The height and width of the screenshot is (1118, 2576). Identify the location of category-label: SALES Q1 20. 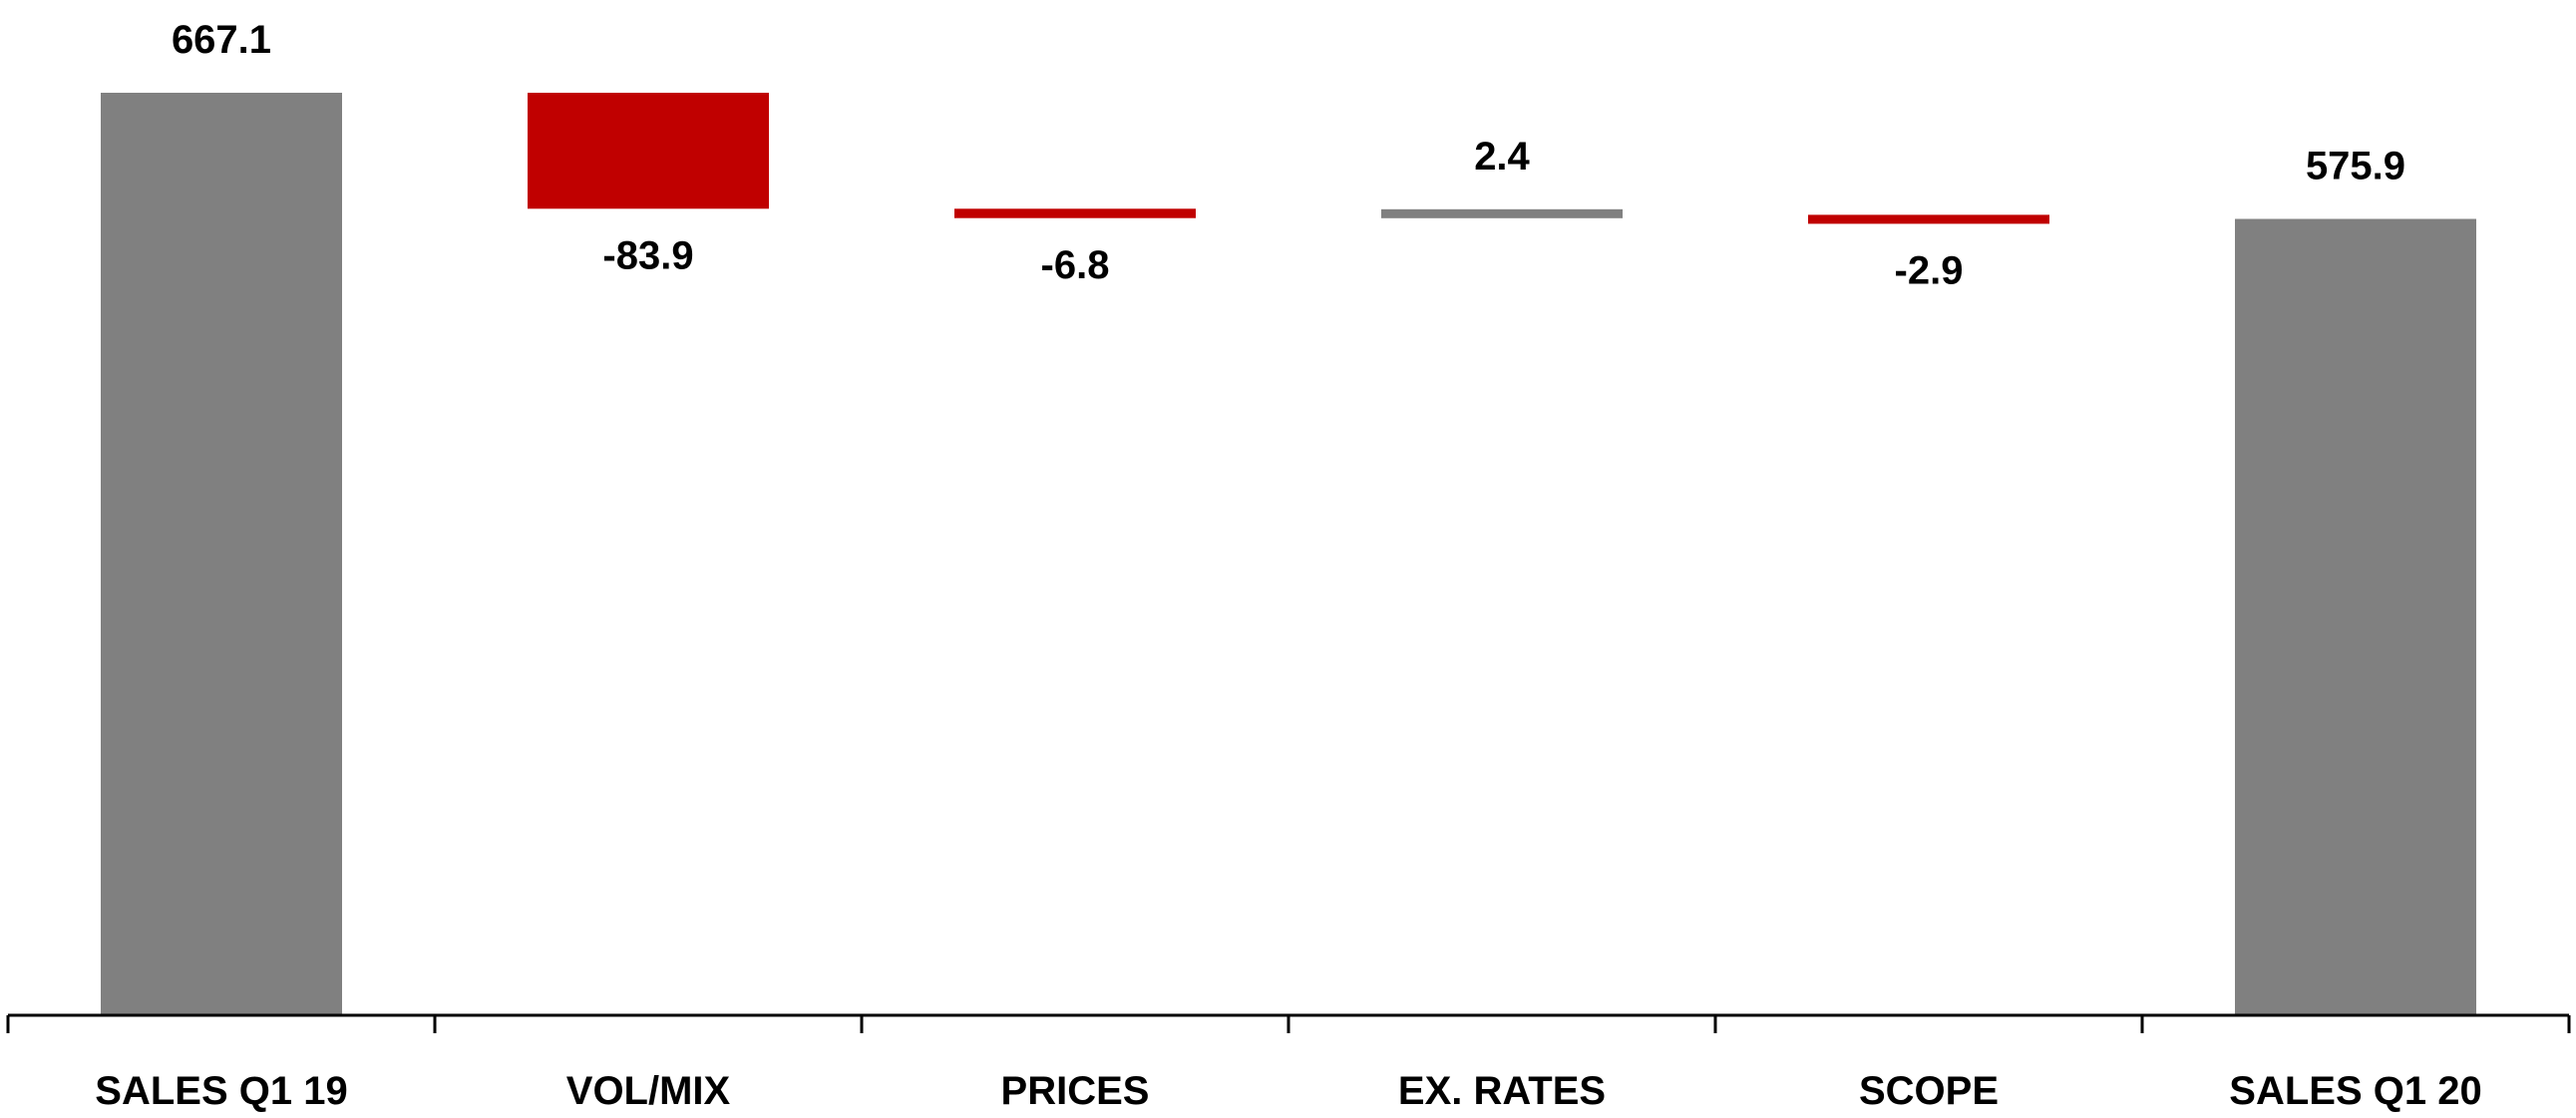
(2355, 1091).